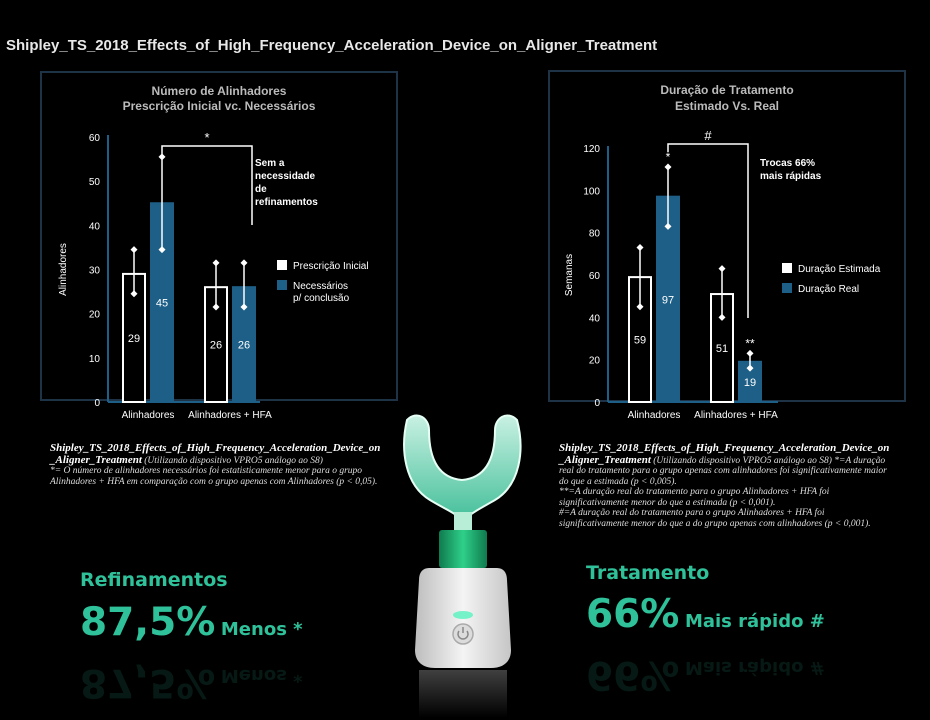 The width and height of the screenshot is (930, 720). I want to click on treatment-suffix: Mais rápido #, so click(754, 621).